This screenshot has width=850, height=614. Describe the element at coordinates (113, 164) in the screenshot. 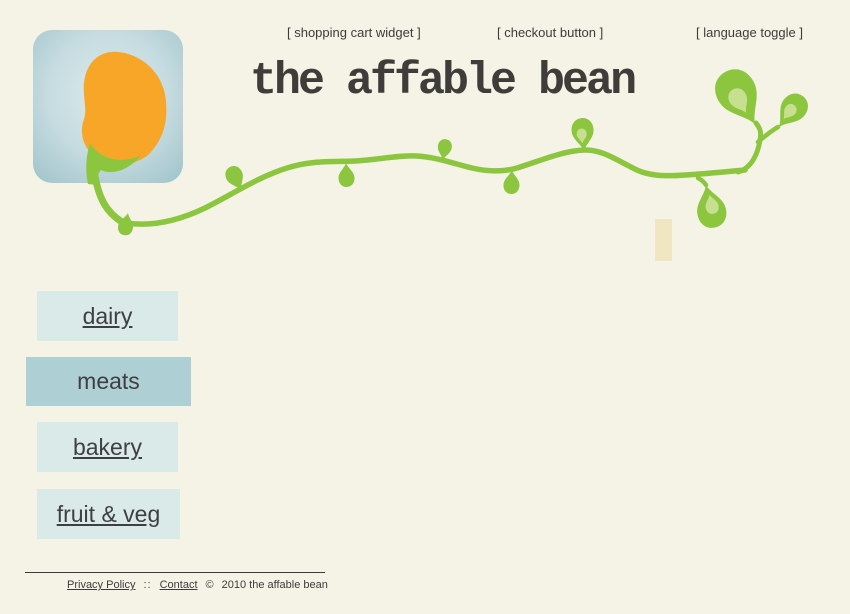

I see `sprout-calyx` at that location.